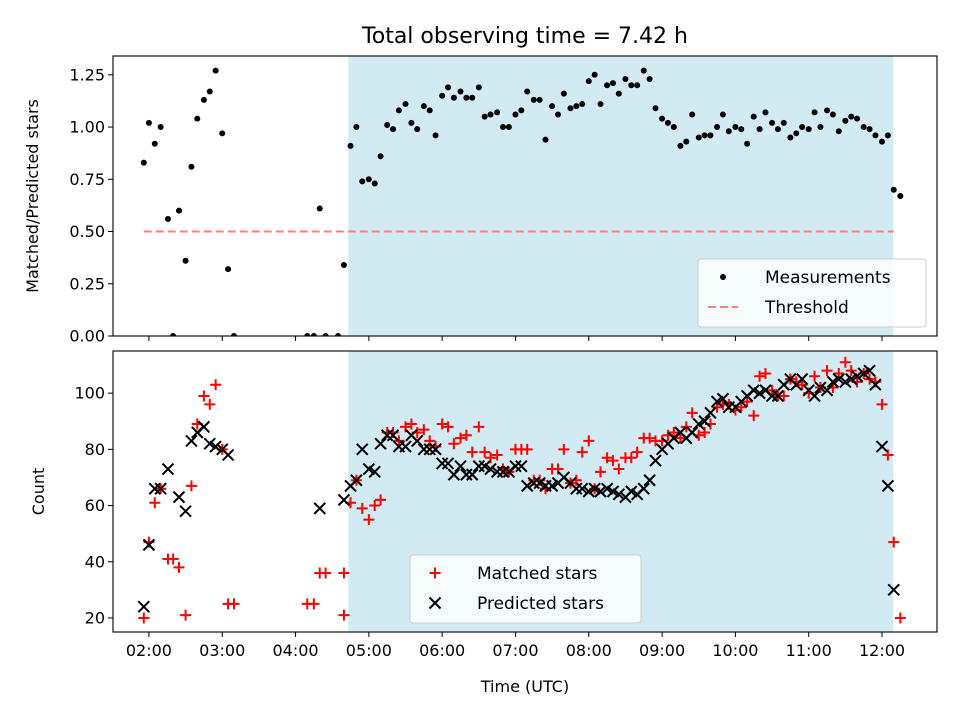  What do you see at coordinates (89, 393) in the screenshot?
I see `y-tick-label: 100` at bounding box center [89, 393].